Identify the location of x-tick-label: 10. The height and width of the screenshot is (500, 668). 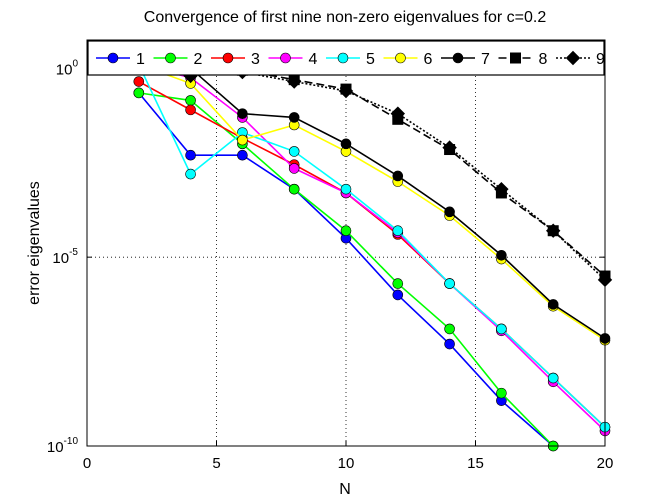
(346, 463).